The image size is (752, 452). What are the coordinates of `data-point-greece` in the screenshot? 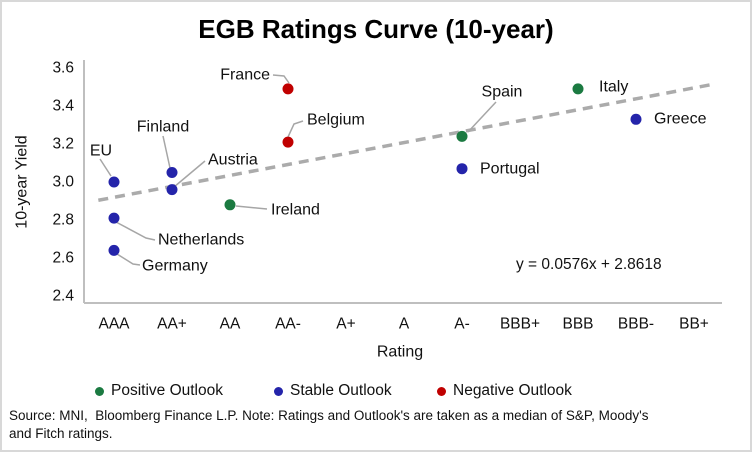 It's located at (636, 119).